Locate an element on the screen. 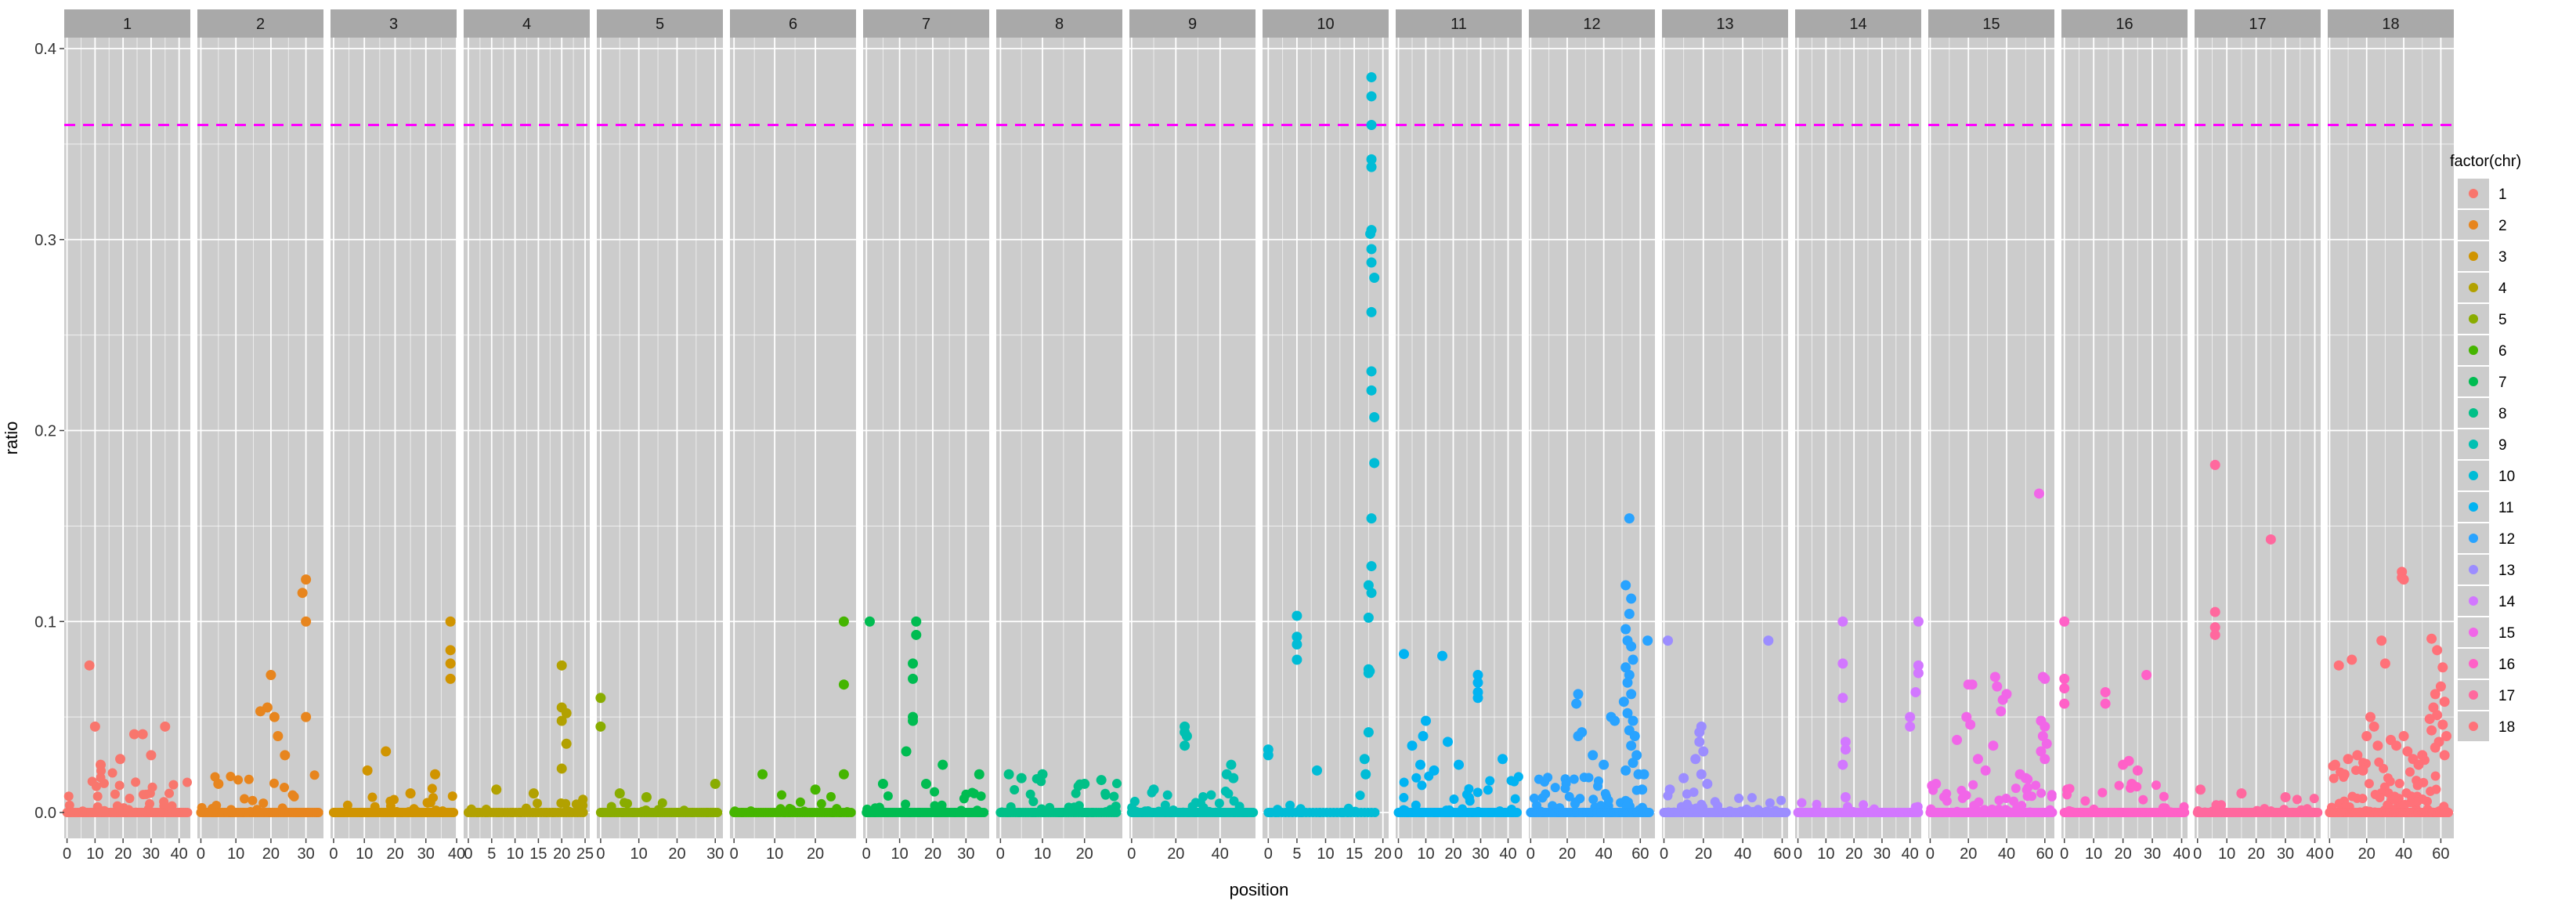 The image size is (2576, 912). facet-strip-label: 7 is located at coordinates (926, 24).